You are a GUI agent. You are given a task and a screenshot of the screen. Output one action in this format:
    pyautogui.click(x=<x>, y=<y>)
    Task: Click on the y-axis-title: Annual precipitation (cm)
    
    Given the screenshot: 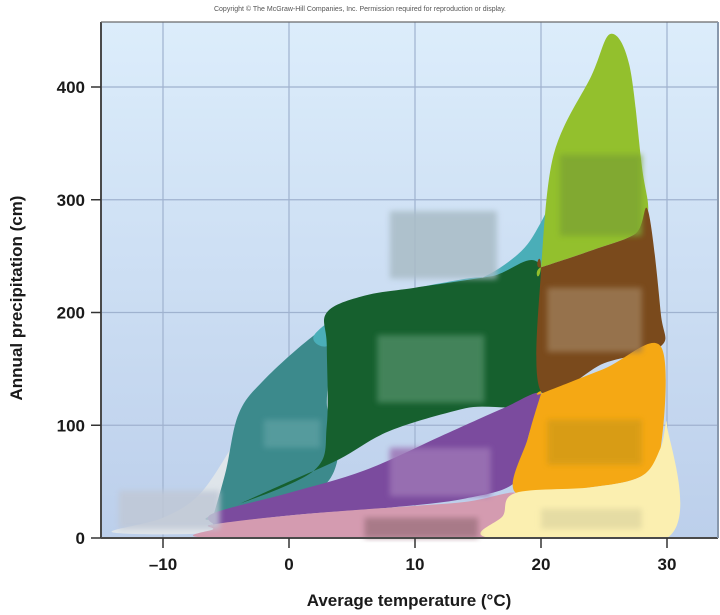 What is the action you would take?
    pyautogui.click(x=16, y=298)
    